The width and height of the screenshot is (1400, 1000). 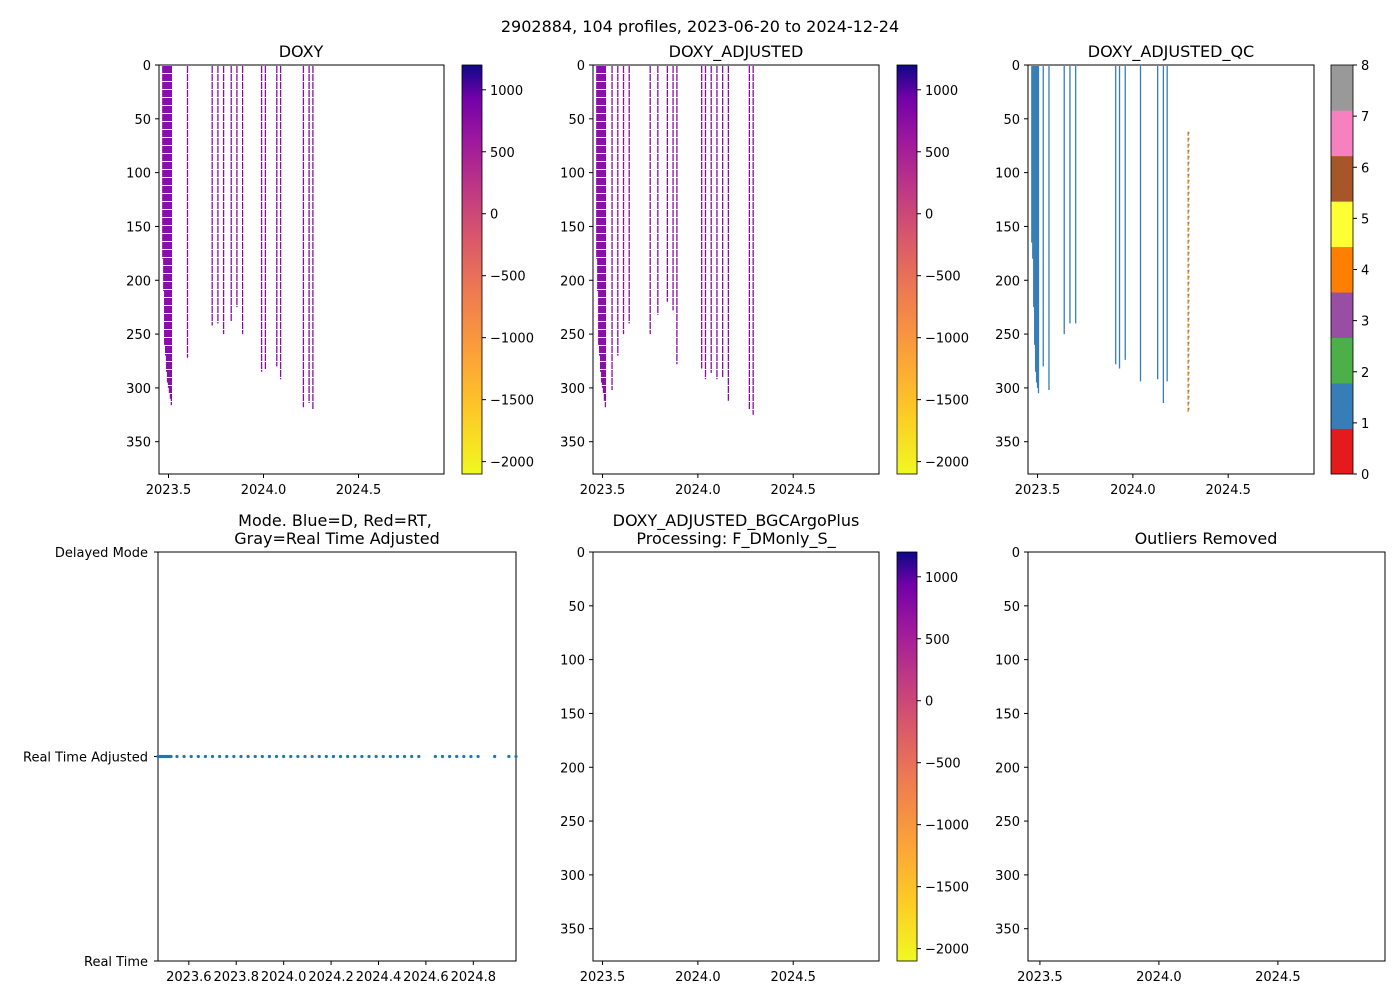 What do you see at coordinates (907, 269) in the screenshot?
I see `panel-doxy-adjusted-colorbar` at bounding box center [907, 269].